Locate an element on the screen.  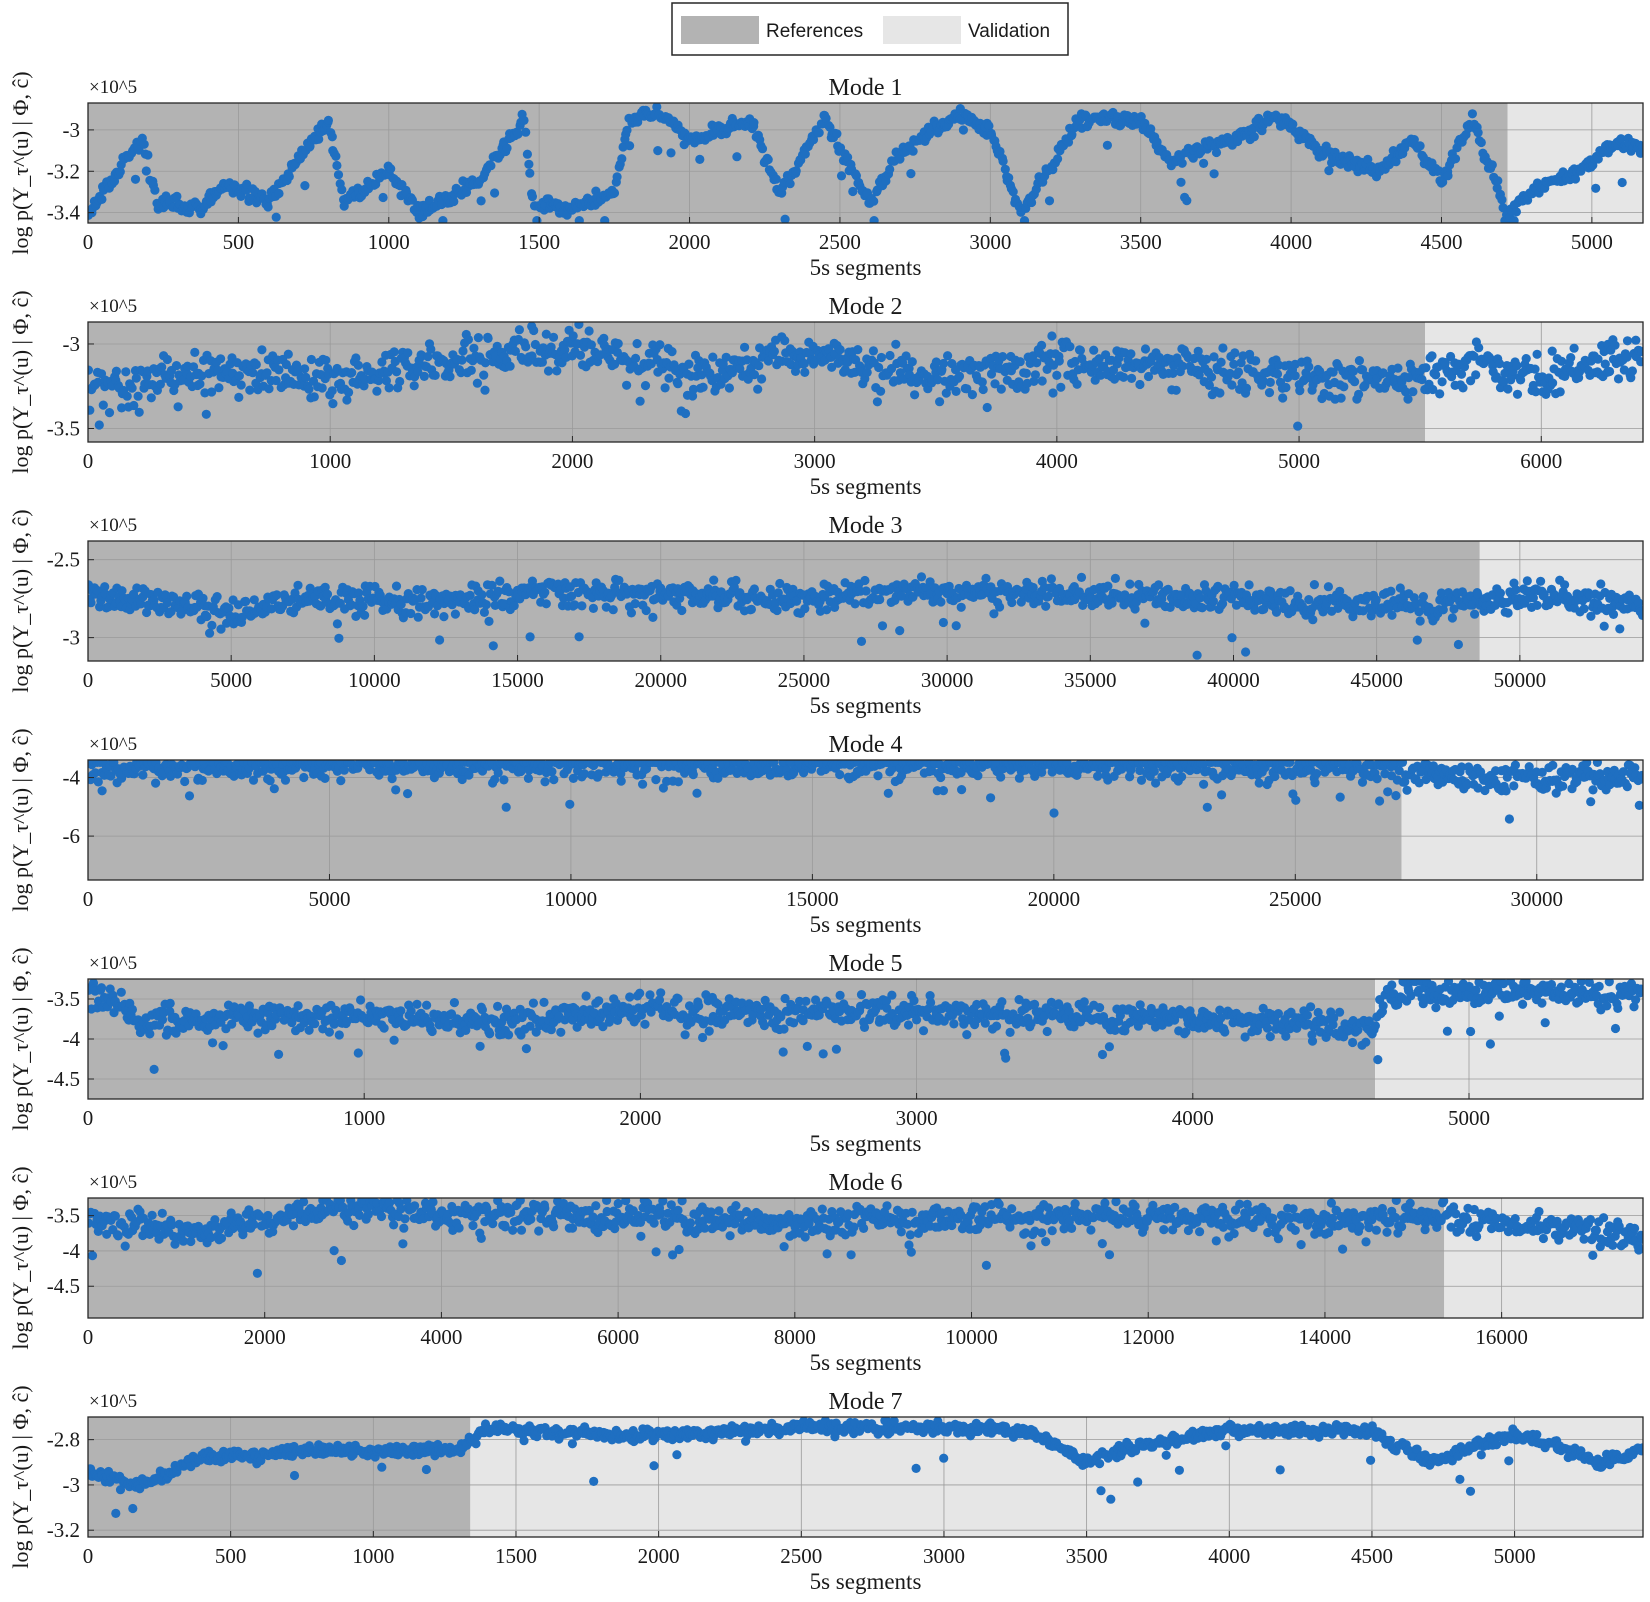
y-tick-label: -3.5 is located at coordinates (63, 428).